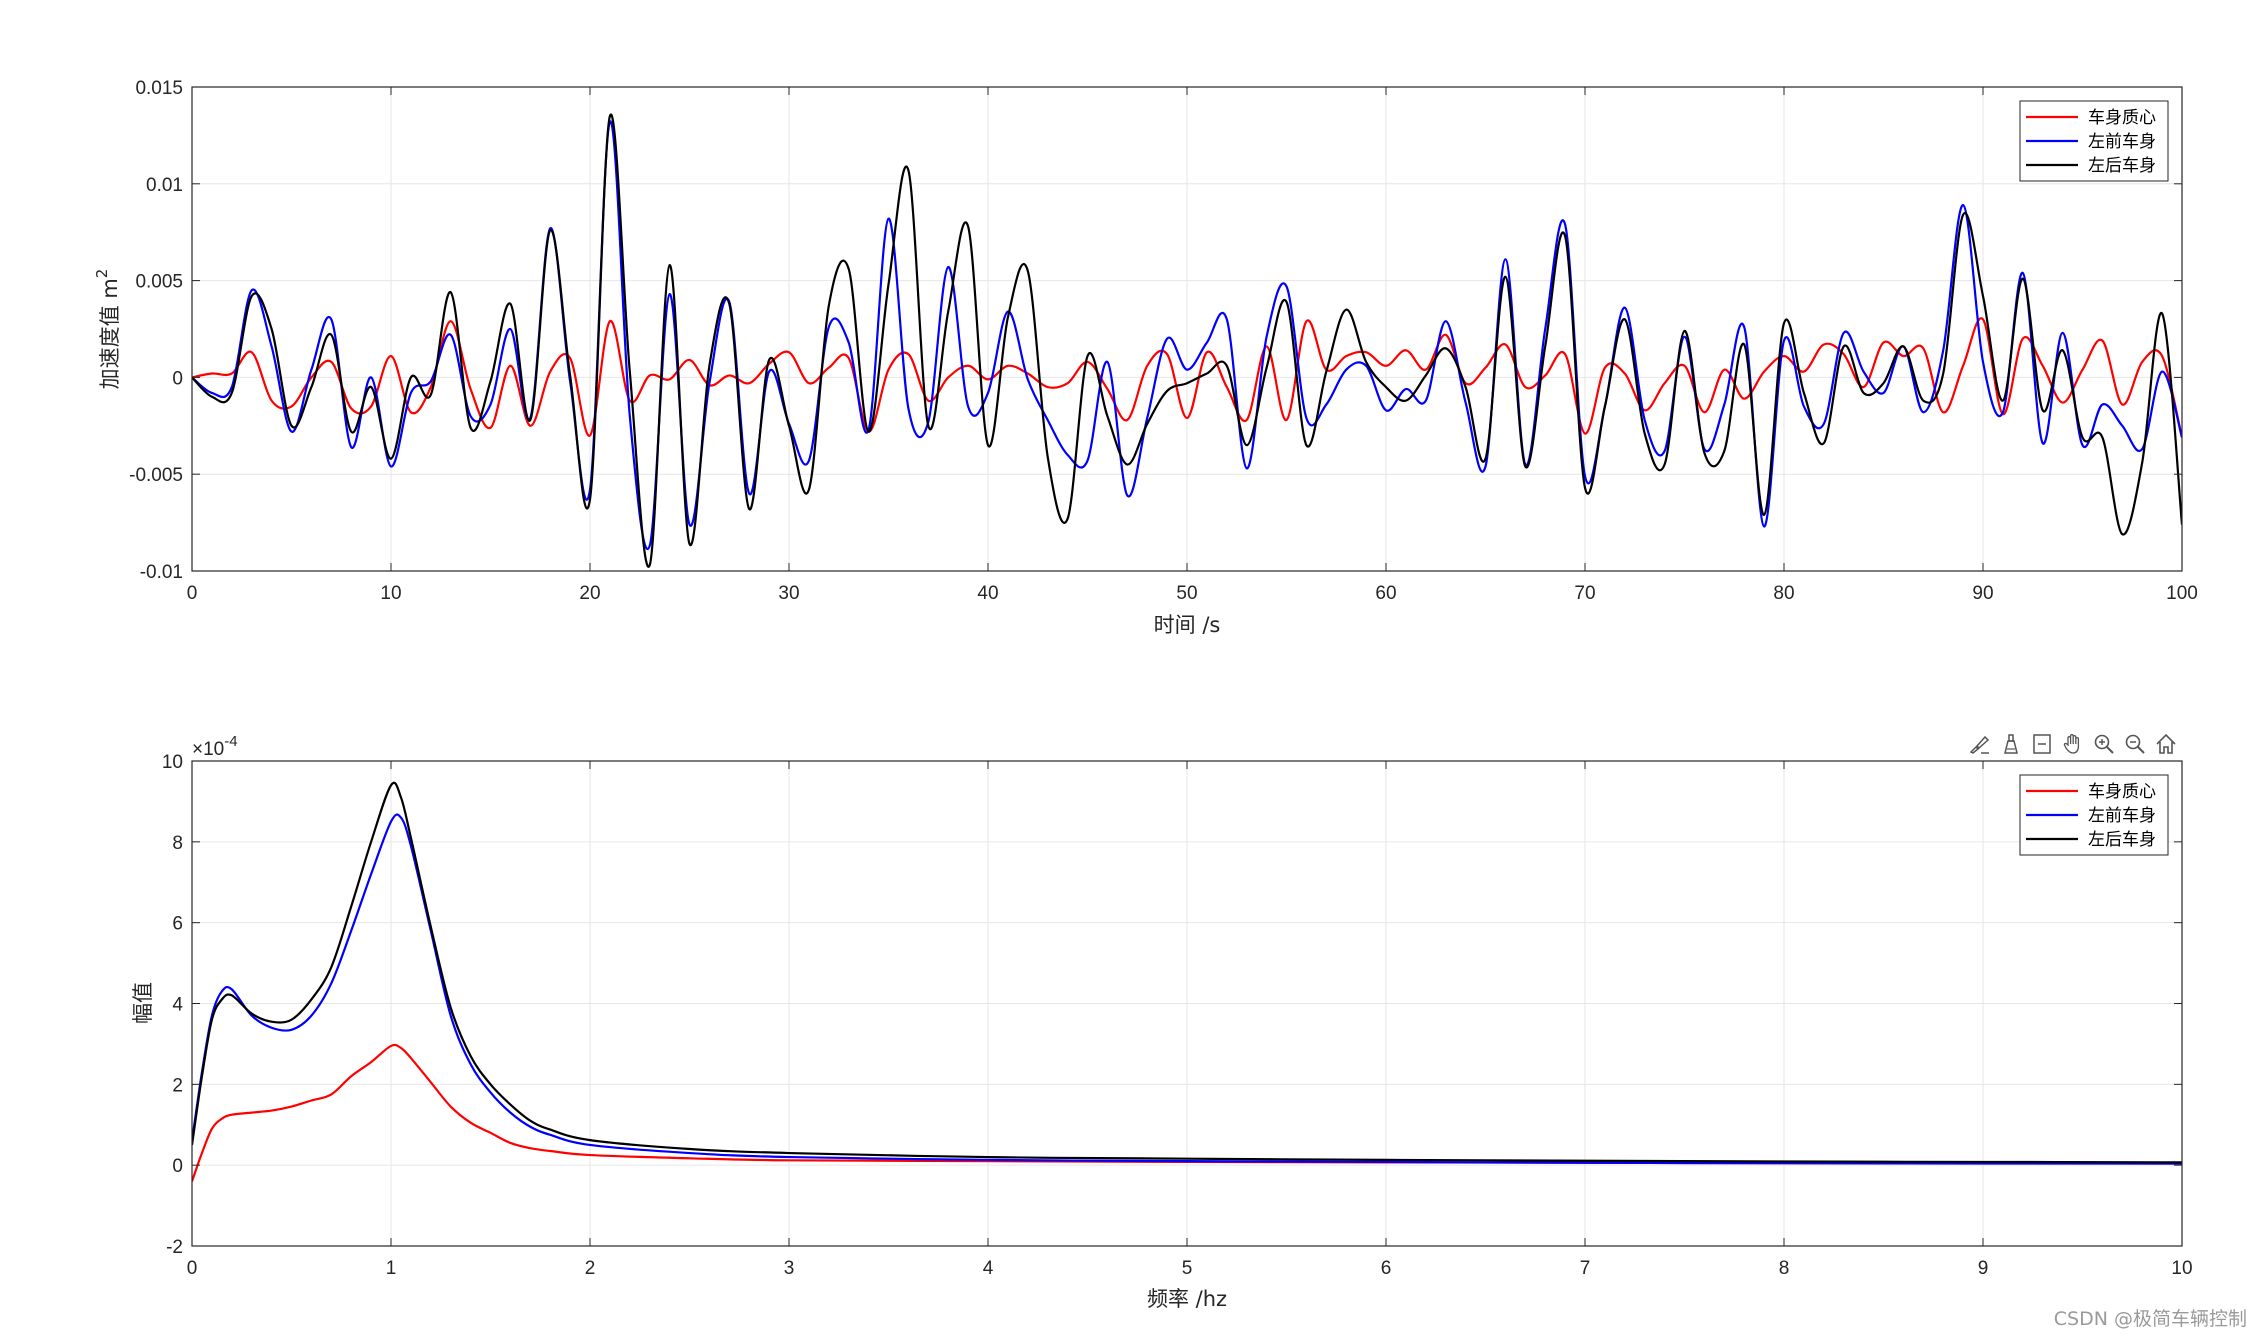  What do you see at coordinates (1187, 625) in the screenshot?
I see `x-axis-label: 时间 /s` at bounding box center [1187, 625].